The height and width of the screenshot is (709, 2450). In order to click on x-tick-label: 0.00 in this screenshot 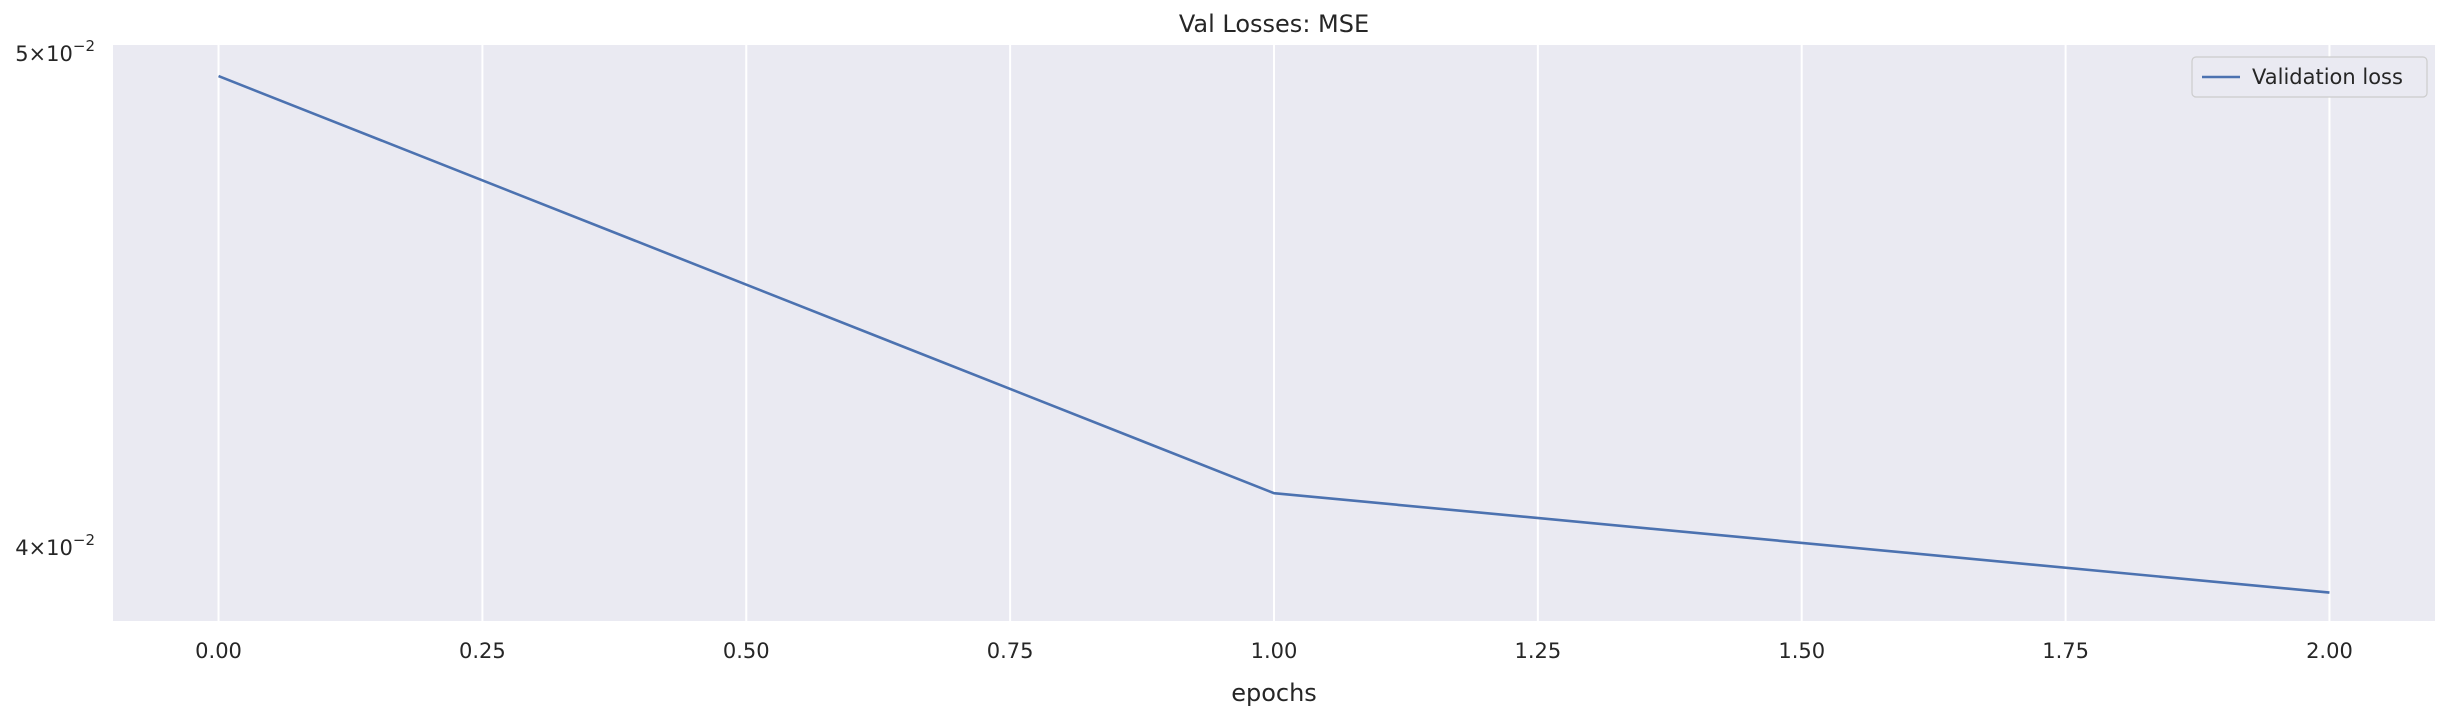, I will do `click(218, 651)`.